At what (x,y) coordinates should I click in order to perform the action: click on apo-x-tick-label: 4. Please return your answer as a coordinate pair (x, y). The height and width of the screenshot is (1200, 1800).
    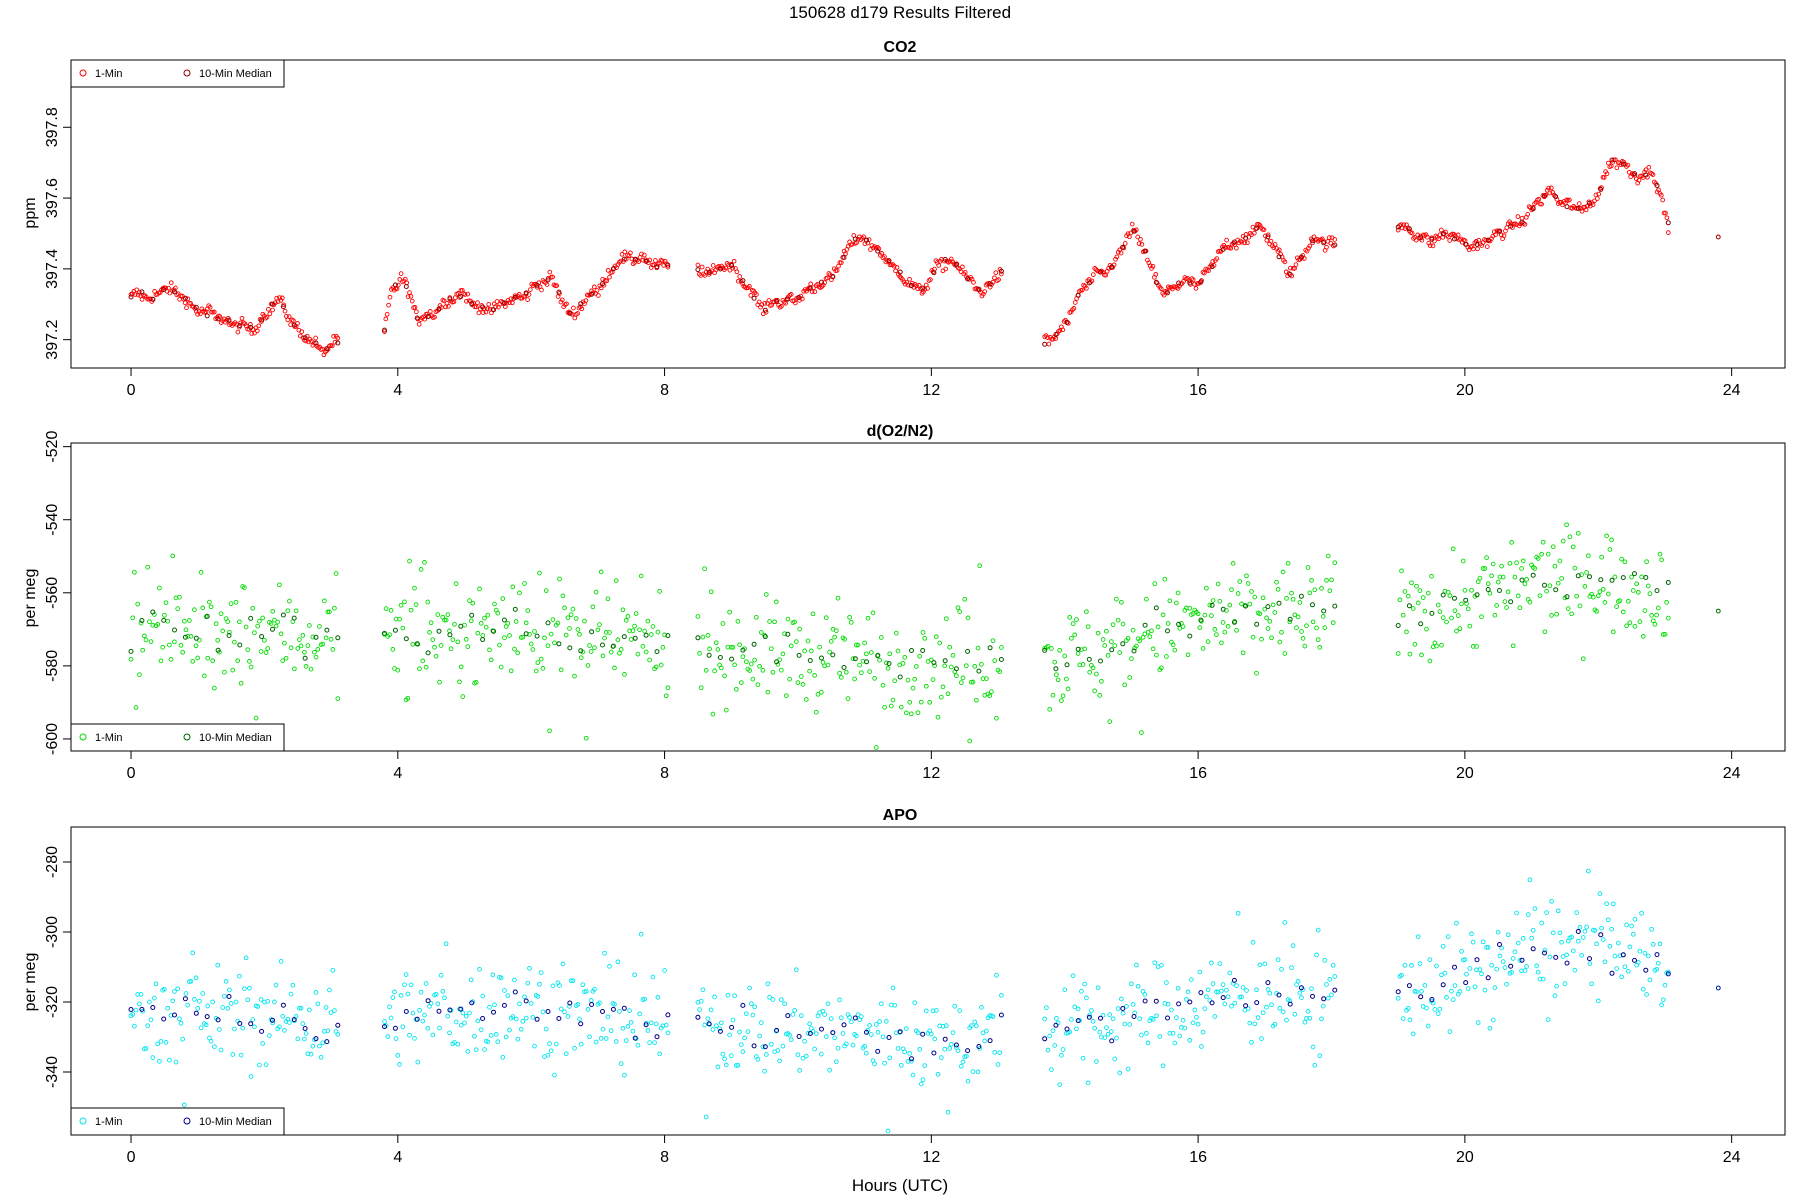
    Looking at the image, I should click on (397, 1157).